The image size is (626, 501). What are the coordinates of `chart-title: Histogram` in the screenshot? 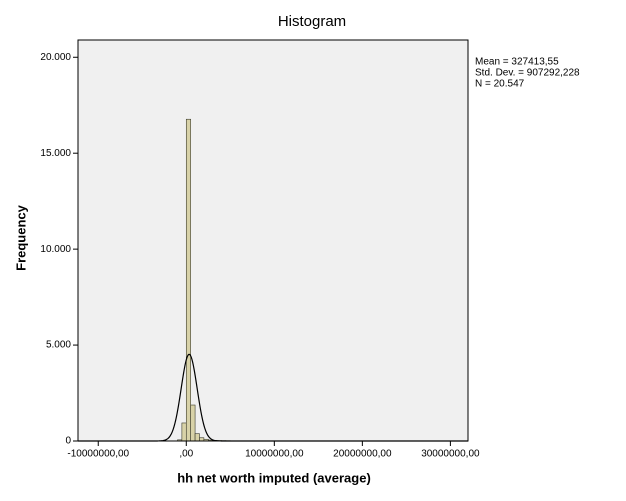 It's located at (312, 21).